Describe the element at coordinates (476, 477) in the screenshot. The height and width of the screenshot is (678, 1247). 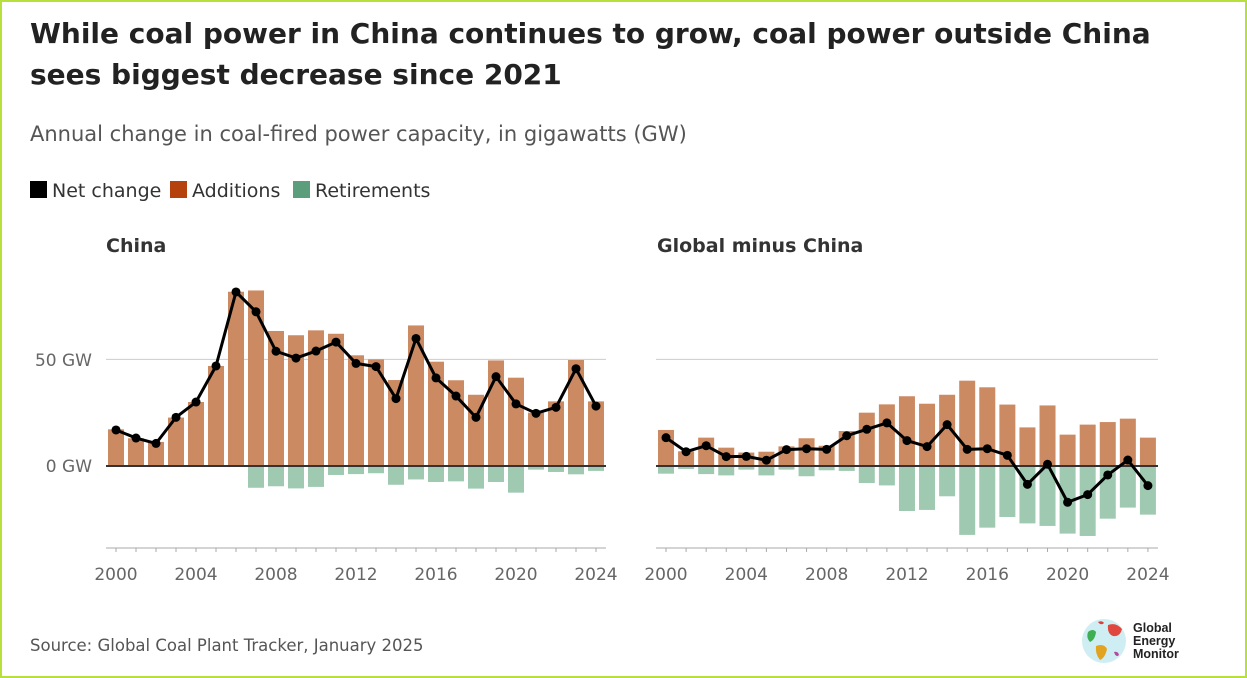
I see `bar-retirements-2018` at that location.